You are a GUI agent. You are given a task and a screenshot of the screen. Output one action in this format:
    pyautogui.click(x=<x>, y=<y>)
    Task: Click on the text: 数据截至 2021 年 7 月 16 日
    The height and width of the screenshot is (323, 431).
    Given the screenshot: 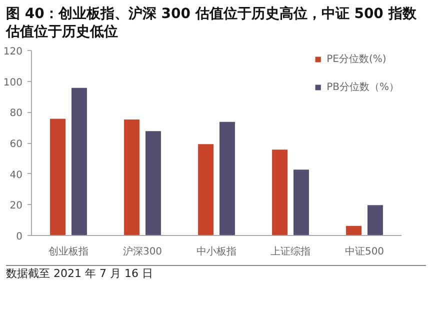 What is the action you would take?
    pyautogui.click(x=79, y=274)
    